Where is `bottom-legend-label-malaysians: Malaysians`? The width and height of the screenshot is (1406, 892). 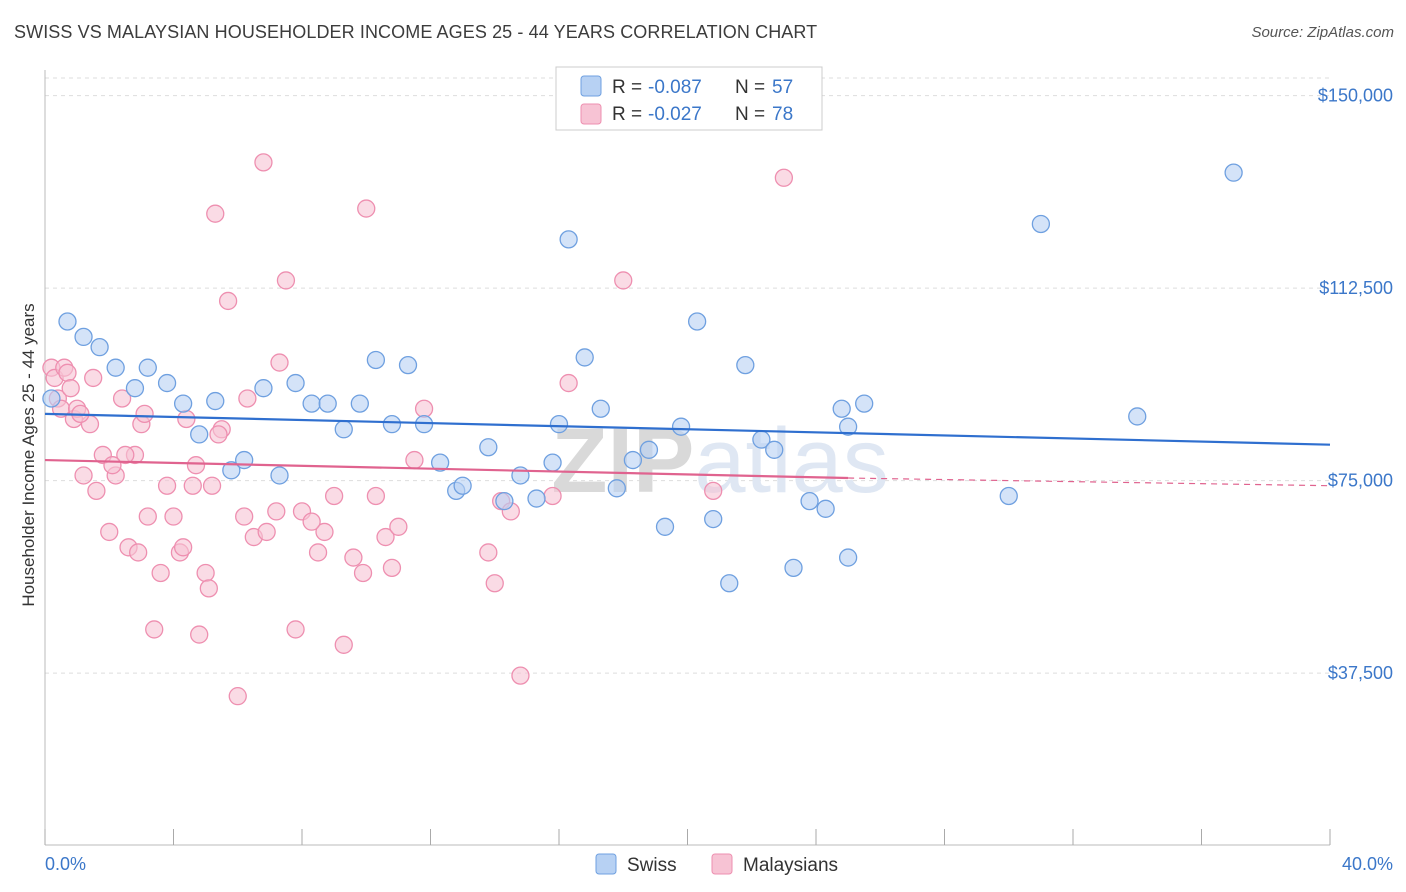
bottom-legend-label-malaysians: Malaysians is located at coordinates (790, 865).